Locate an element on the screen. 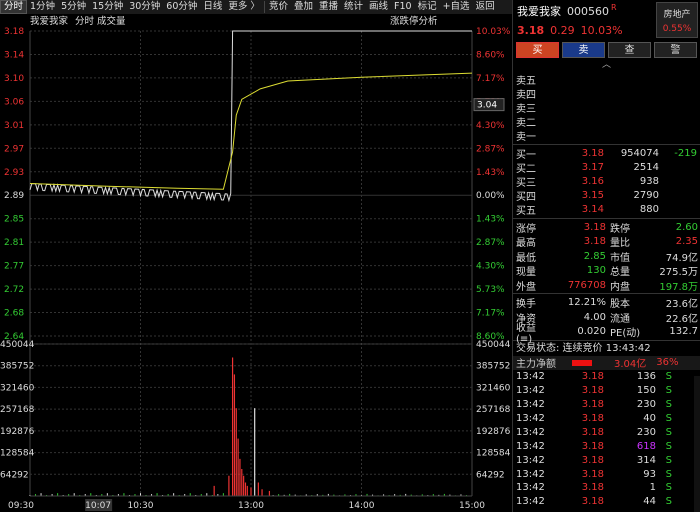 The height and width of the screenshot is (512, 700). time-tick-label: 10:30 is located at coordinates (141, 506).